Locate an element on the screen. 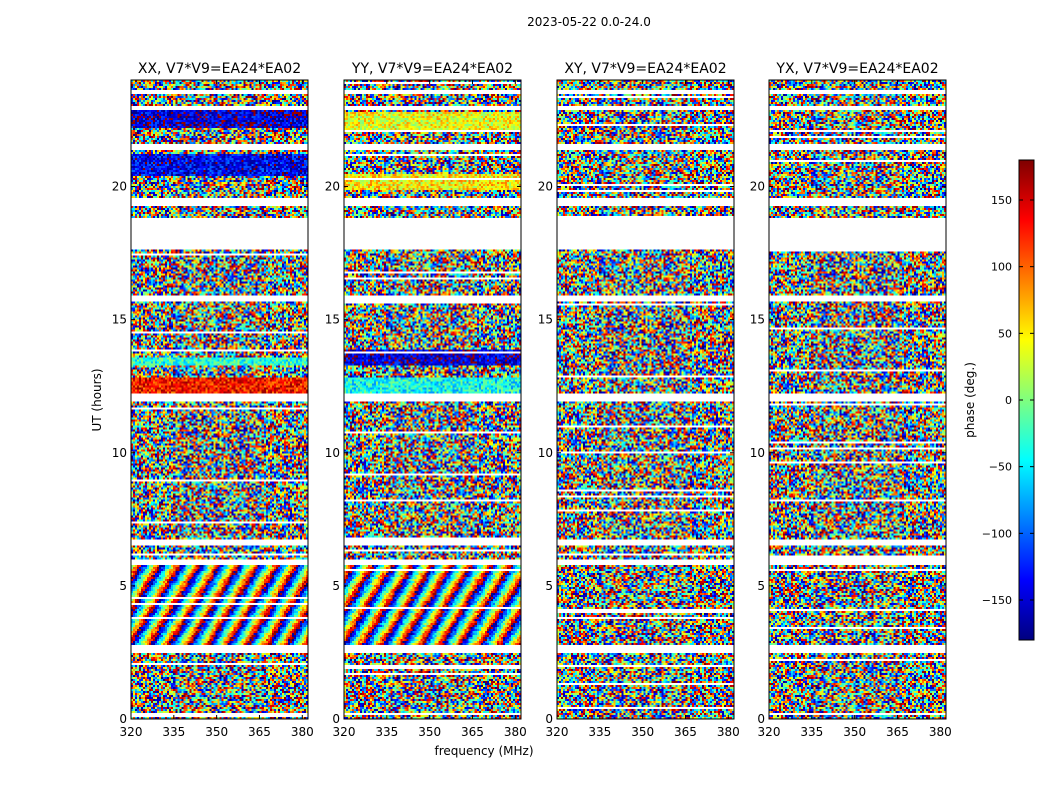 Image resolution: width=1050 pixels, height=800 pixels. figure-title: 2023-05-22 0.0-24.0 is located at coordinates (589, 22).